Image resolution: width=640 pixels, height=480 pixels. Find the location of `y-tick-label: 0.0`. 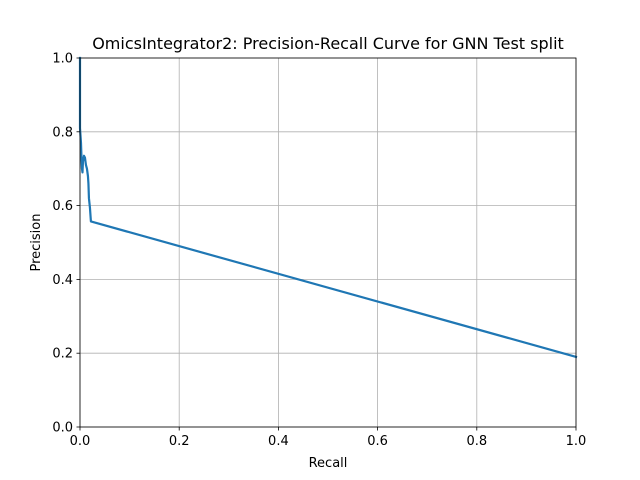

y-tick-label: 0.0 is located at coordinates (62, 428).